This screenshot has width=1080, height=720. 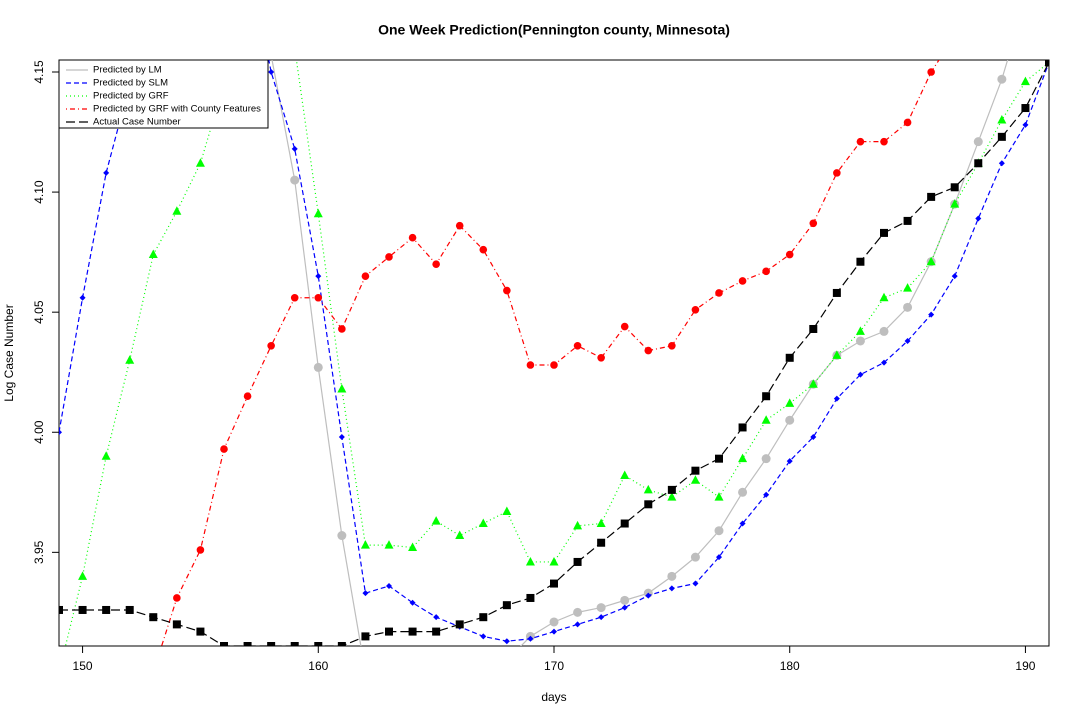 What do you see at coordinates (83, 666) in the screenshot?
I see `x-tick-label: 150` at bounding box center [83, 666].